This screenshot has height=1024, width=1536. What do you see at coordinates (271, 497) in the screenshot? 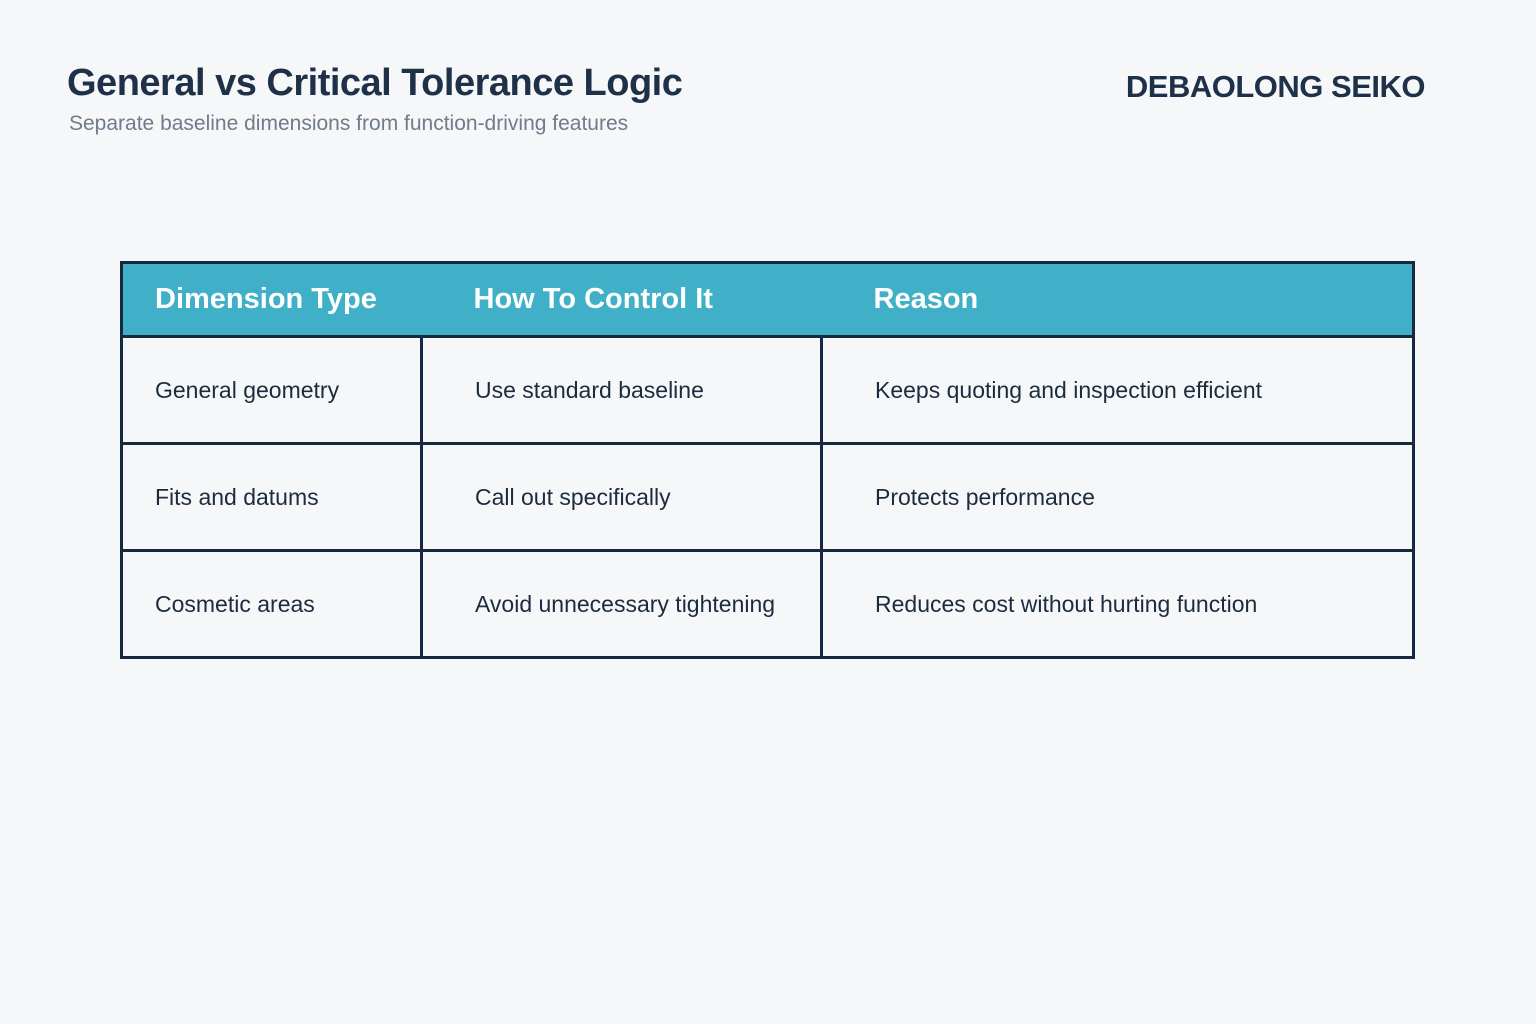
I see `table-cell: Fits and datums` at bounding box center [271, 497].